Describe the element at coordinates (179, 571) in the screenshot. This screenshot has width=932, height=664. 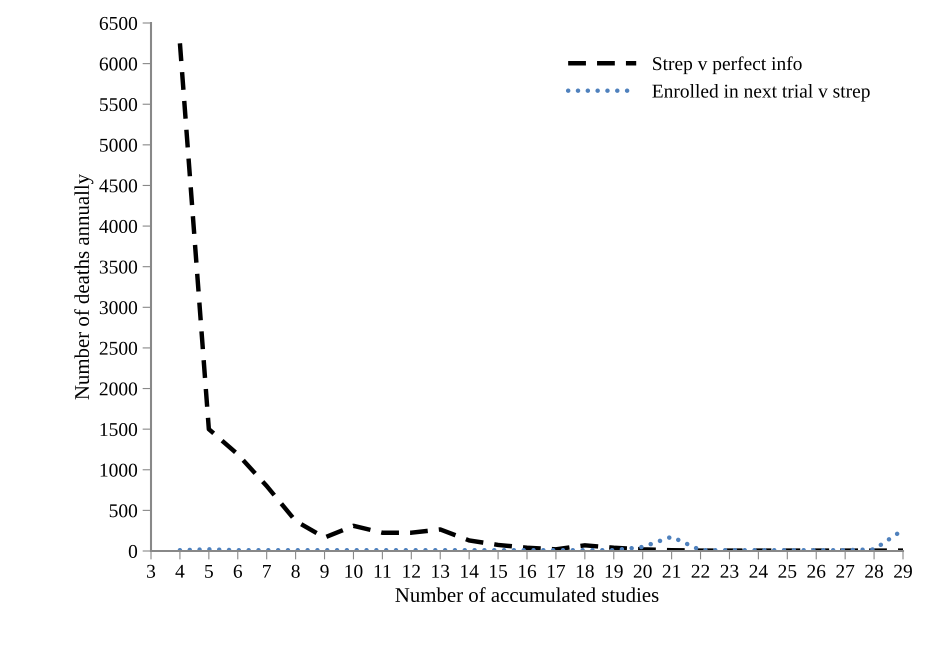
I see `x-tick-label: 4` at that location.